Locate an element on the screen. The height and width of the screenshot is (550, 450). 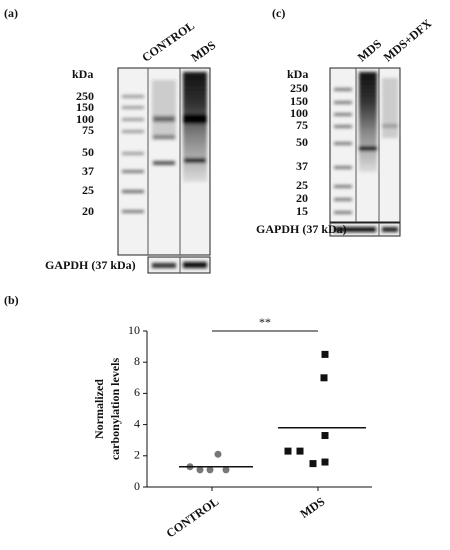
significance-label: ** is located at coordinates (265, 322).